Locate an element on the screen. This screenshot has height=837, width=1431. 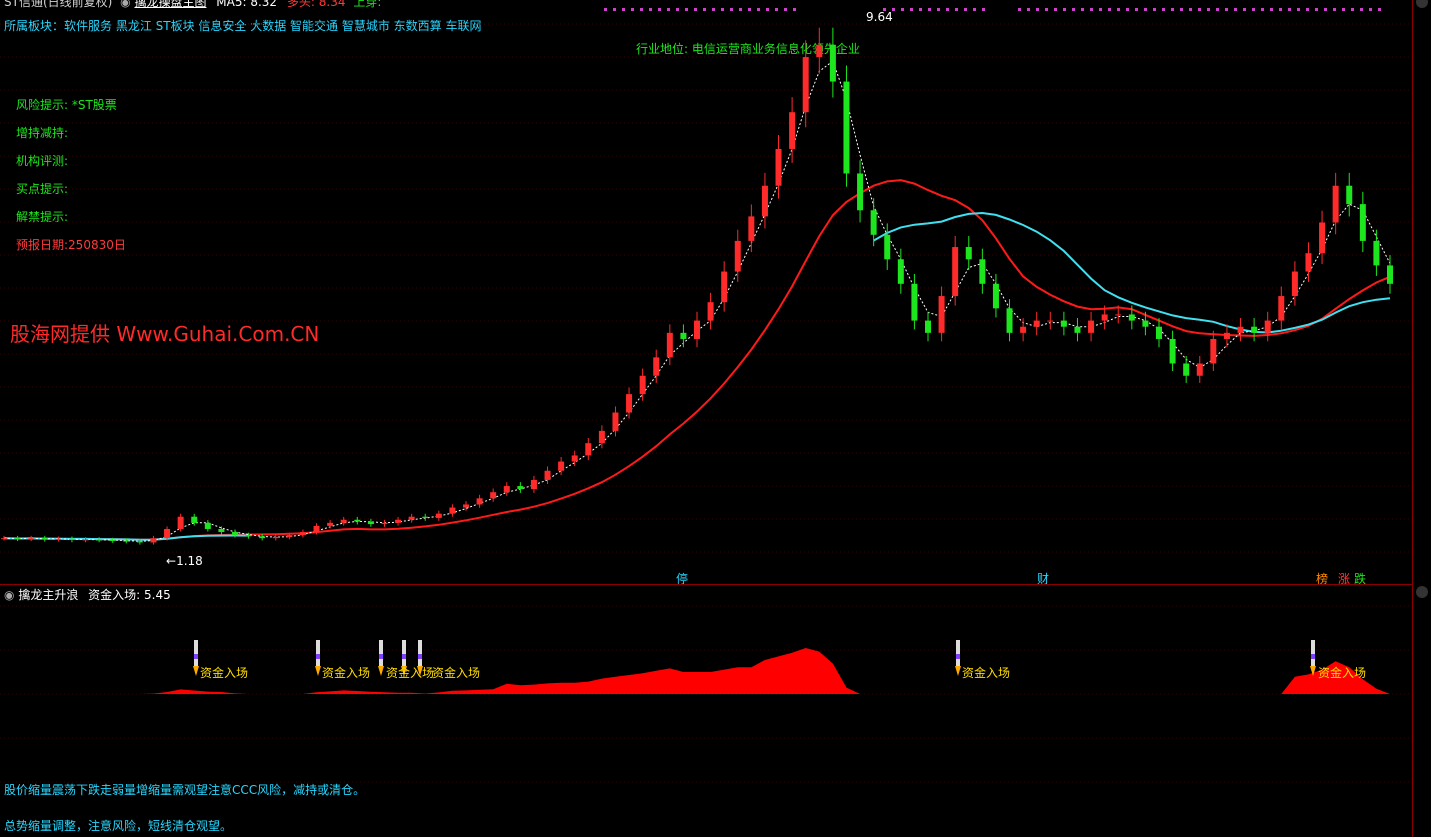
sub-panel-title: ◉ 擒龙主升浪 资金入场: 5.45 is located at coordinates (87, 594).